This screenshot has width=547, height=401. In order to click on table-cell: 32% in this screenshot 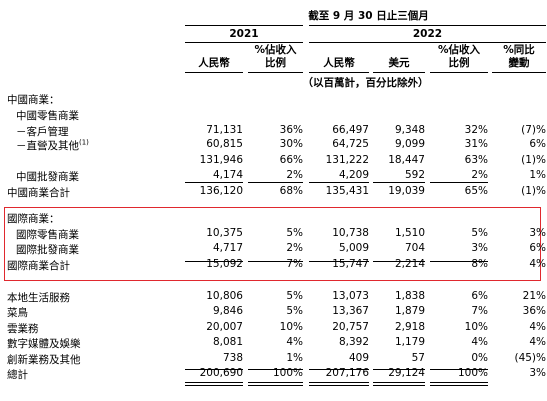, I will do `click(476, 130)`.